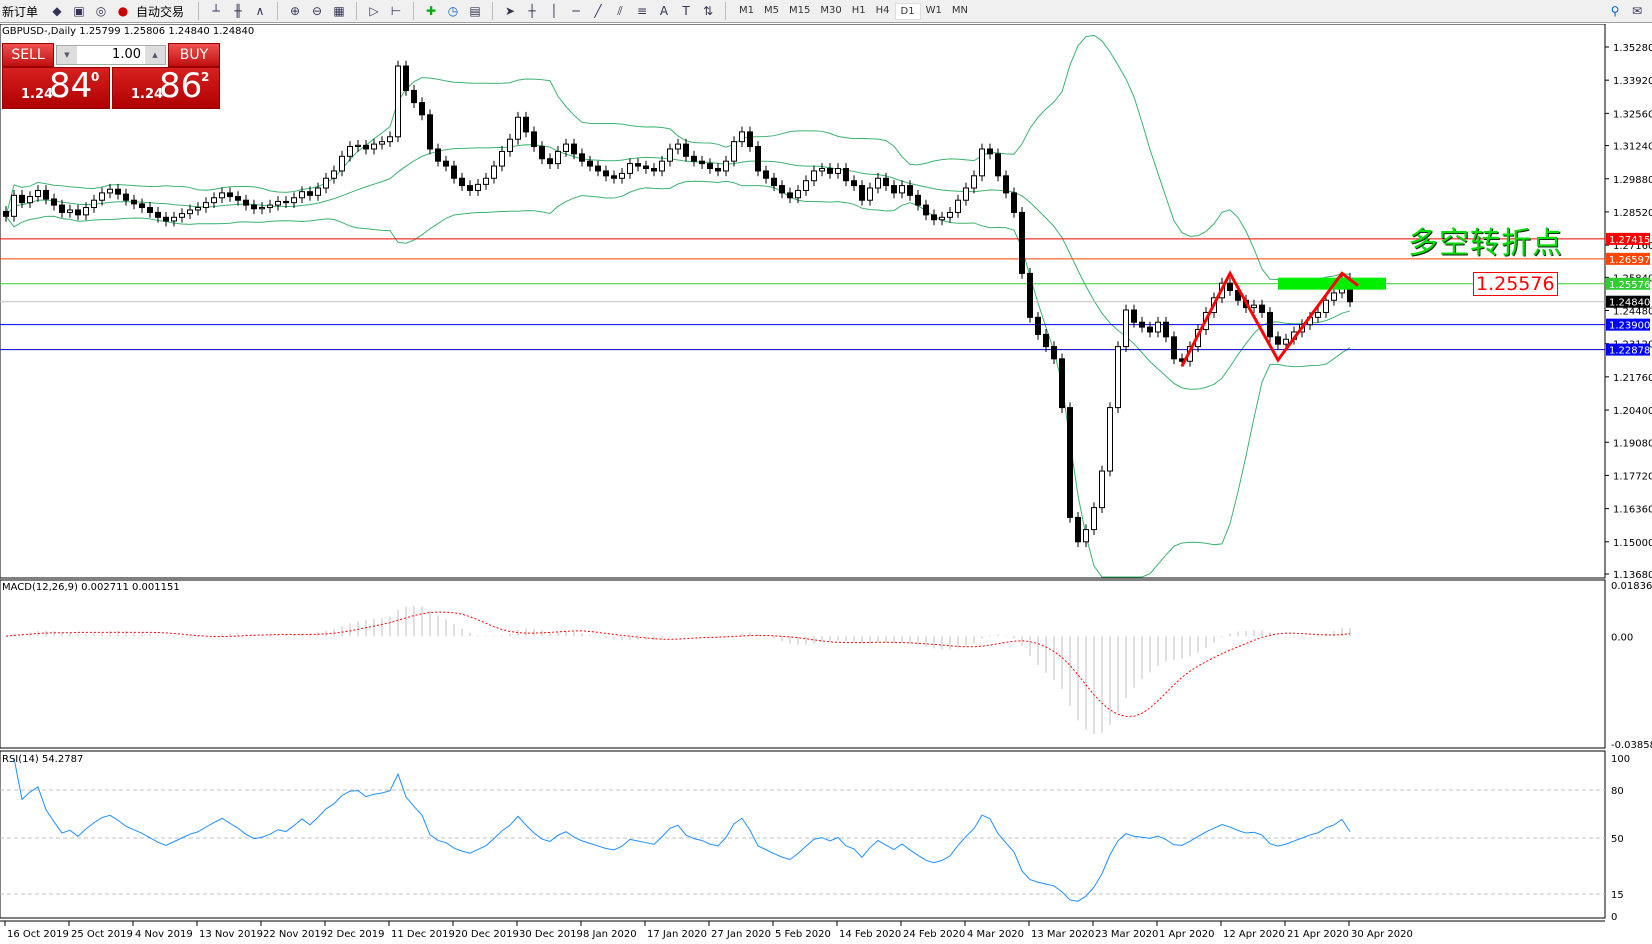 The width and height of the screenshot is (1652, 944). I want to click on cursor-icon: ➤, so click(510, 11).